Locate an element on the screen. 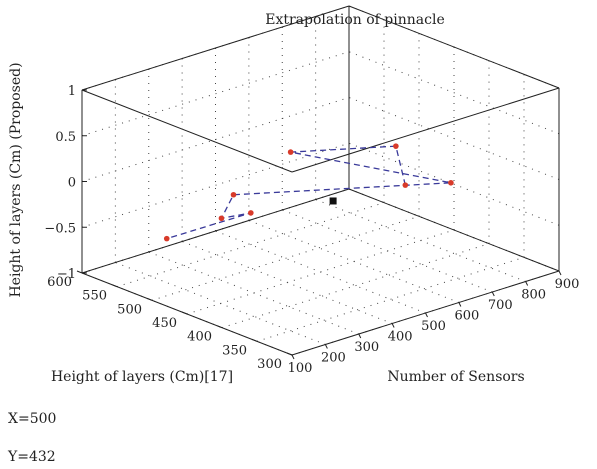 This screenshot has width=597, height=469. z-tick-label: −1 is located at coordinates (66, 274).